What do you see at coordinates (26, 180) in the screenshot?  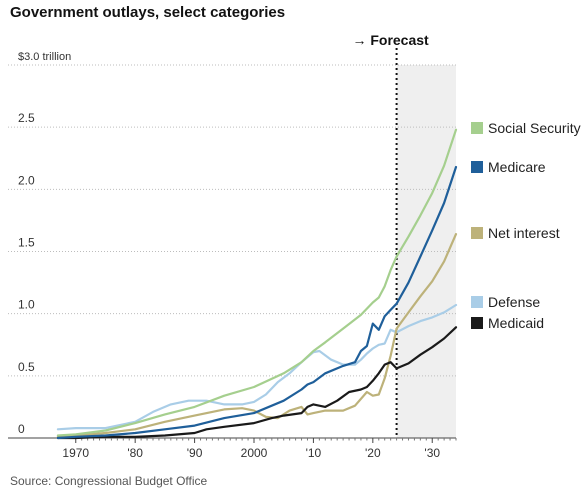 I see `y-tick-label: 2.0` at bounding box center [26, 180].